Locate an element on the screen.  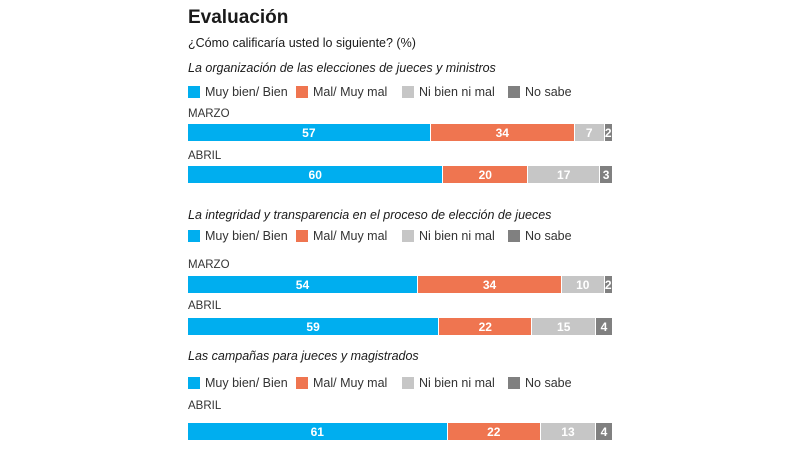
bar-segment-mal-muy-mal: 20 is located at coordinates (485, 174).